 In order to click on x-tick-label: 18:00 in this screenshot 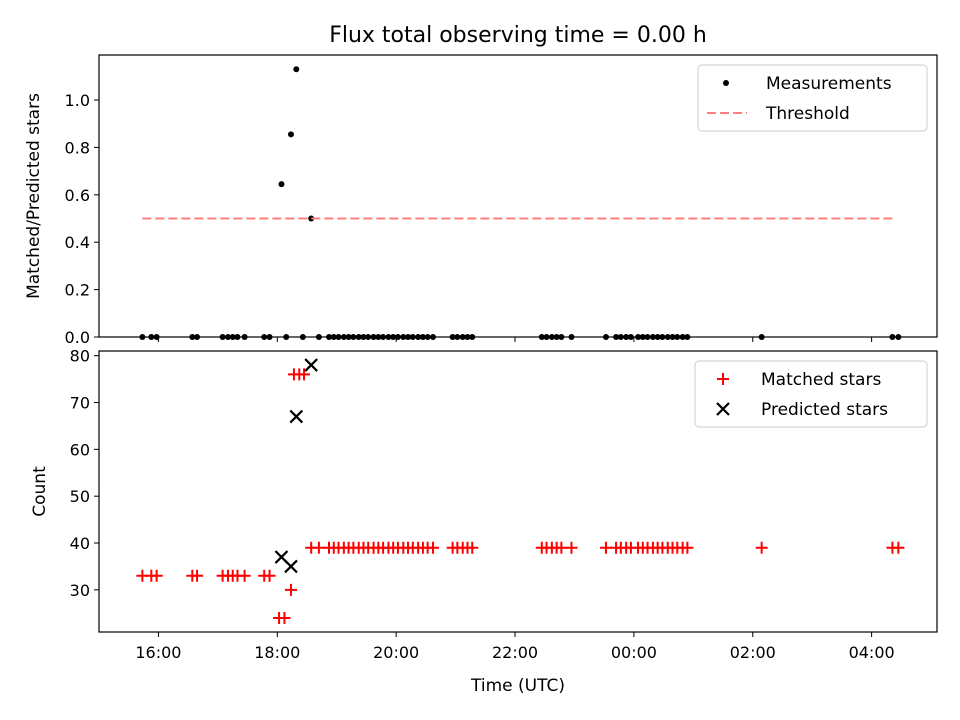, I will do `click(277, 652)`.